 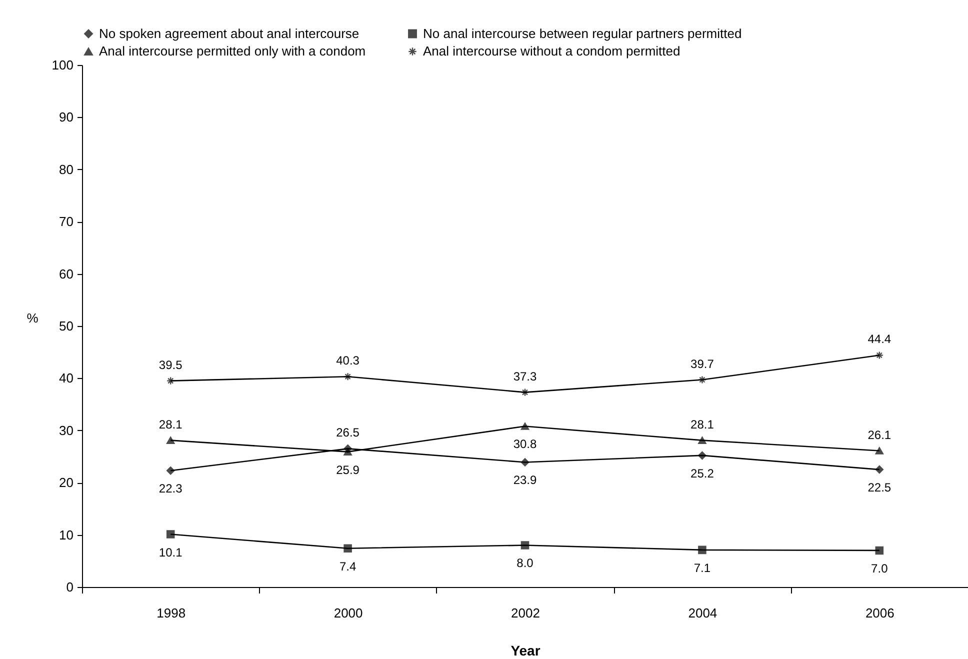 I want to click on y-tick-label: 50, so click(x=66, y=326).